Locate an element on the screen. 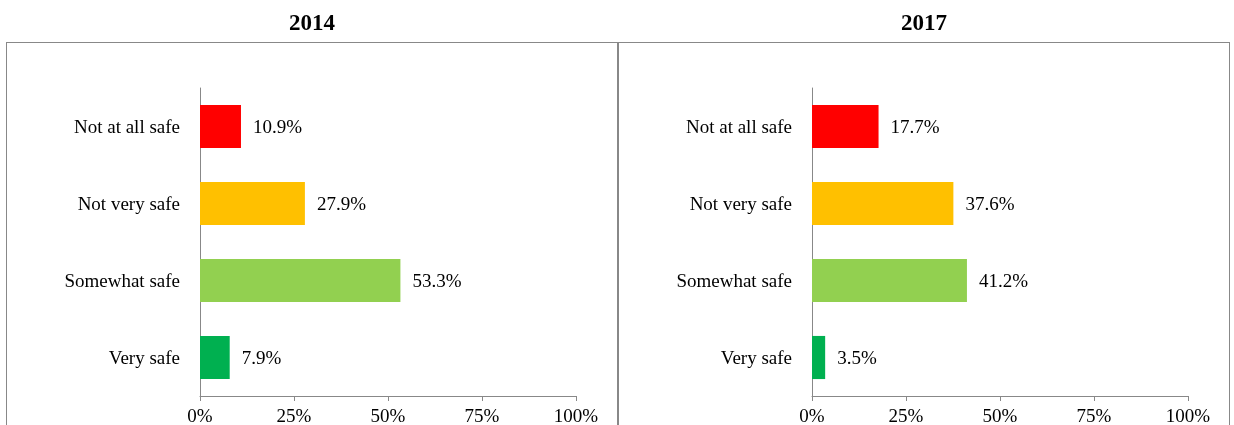  data-label: 17.7% is located at coordinates (915, 126).